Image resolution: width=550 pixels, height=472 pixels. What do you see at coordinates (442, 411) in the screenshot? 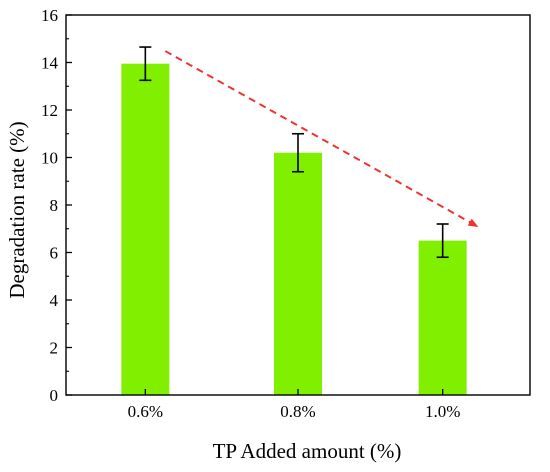
I see `x-tick-label: 1.0%` at bounding box center [442, 411].